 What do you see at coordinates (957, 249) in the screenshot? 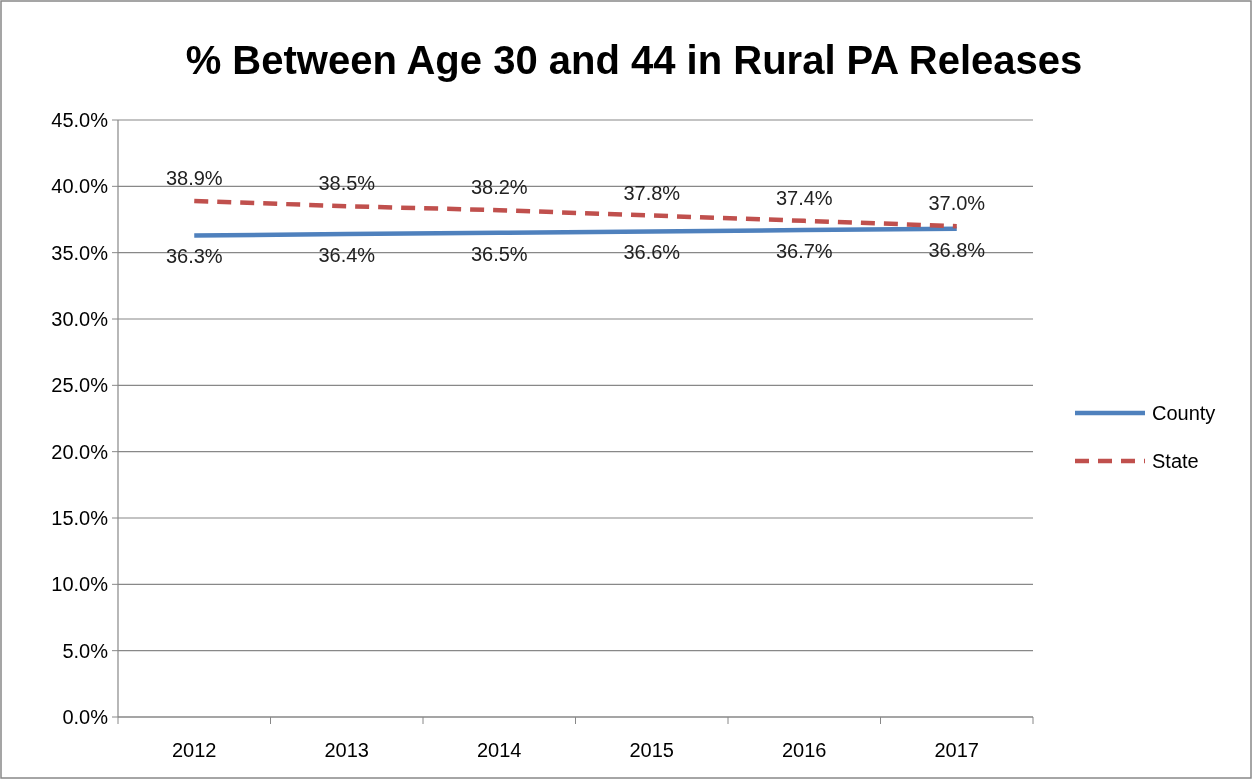
I see `data-label: 36.8%` at bounding box center [957, 249].